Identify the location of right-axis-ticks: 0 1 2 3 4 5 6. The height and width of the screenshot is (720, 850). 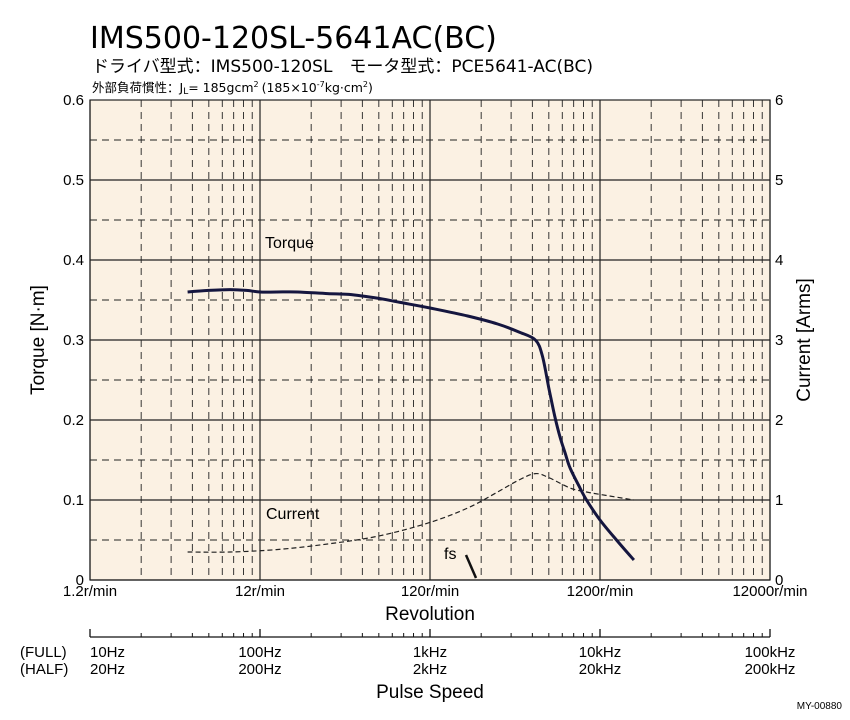
(779, 340).